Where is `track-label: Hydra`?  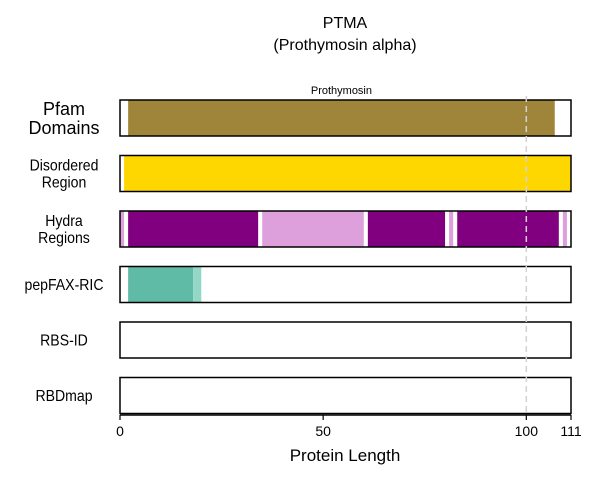 track-label: Hydra is located at coordinates (64, 221).